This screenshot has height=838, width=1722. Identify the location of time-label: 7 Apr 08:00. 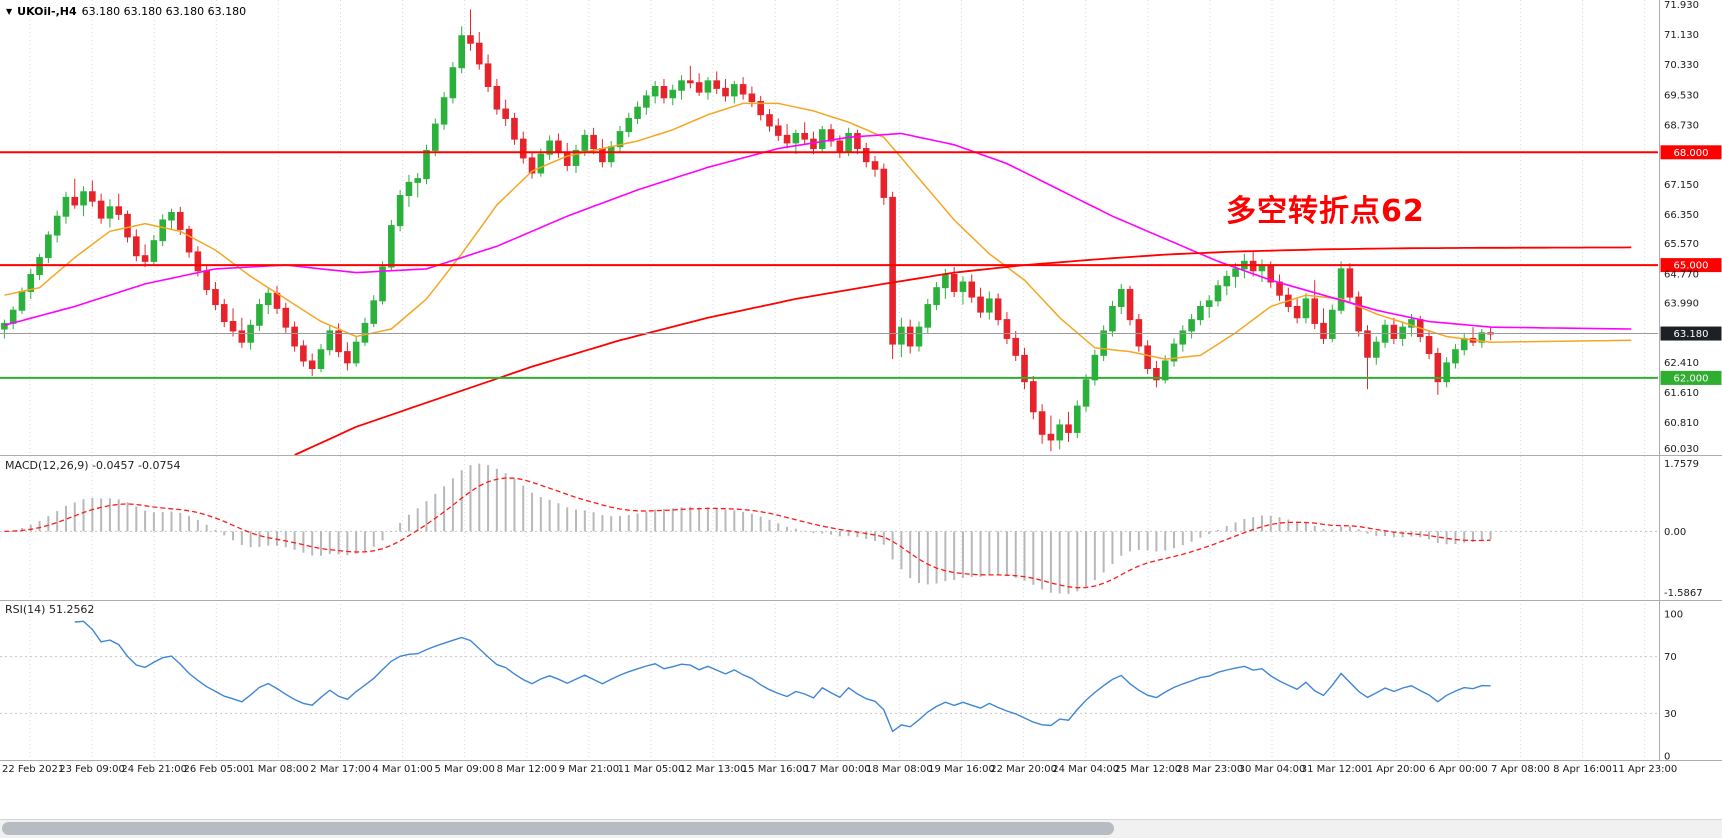
(1520, 769).